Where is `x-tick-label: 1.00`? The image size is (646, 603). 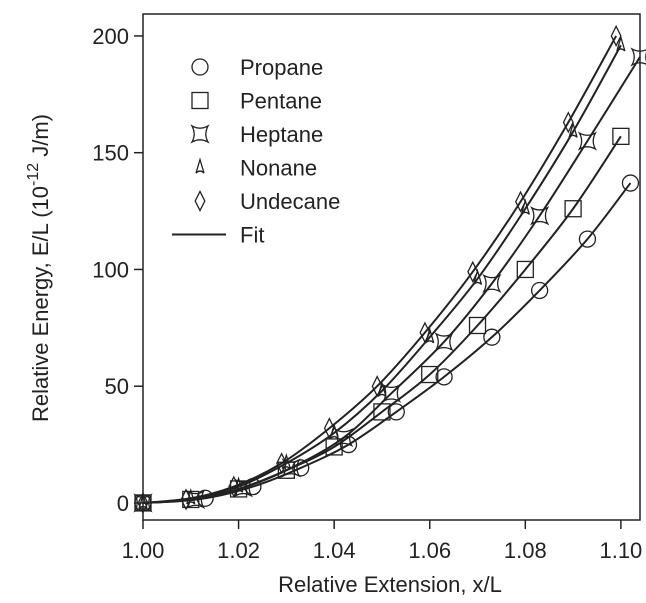
x-tick-label: 1.00 is located at coordinates (143, 550).